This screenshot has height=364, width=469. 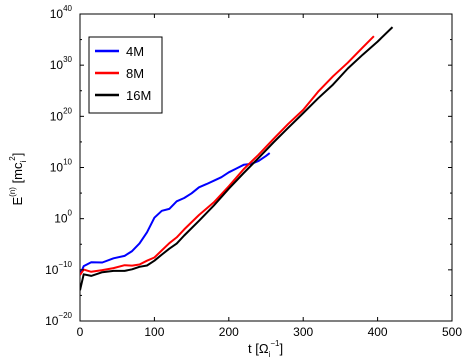 What do you see at coordinates (80, 332) in the screenshot?
I see `x-tick-label: 0` at bounding box center [80, 332].